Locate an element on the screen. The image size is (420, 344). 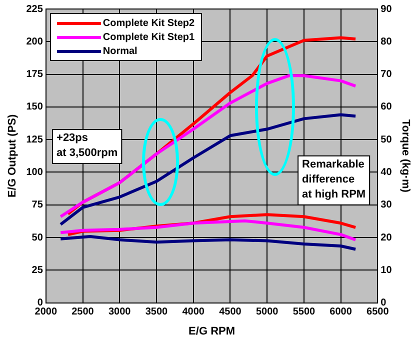
y2-tick-label: 30 is located at coordinates (386, 205).